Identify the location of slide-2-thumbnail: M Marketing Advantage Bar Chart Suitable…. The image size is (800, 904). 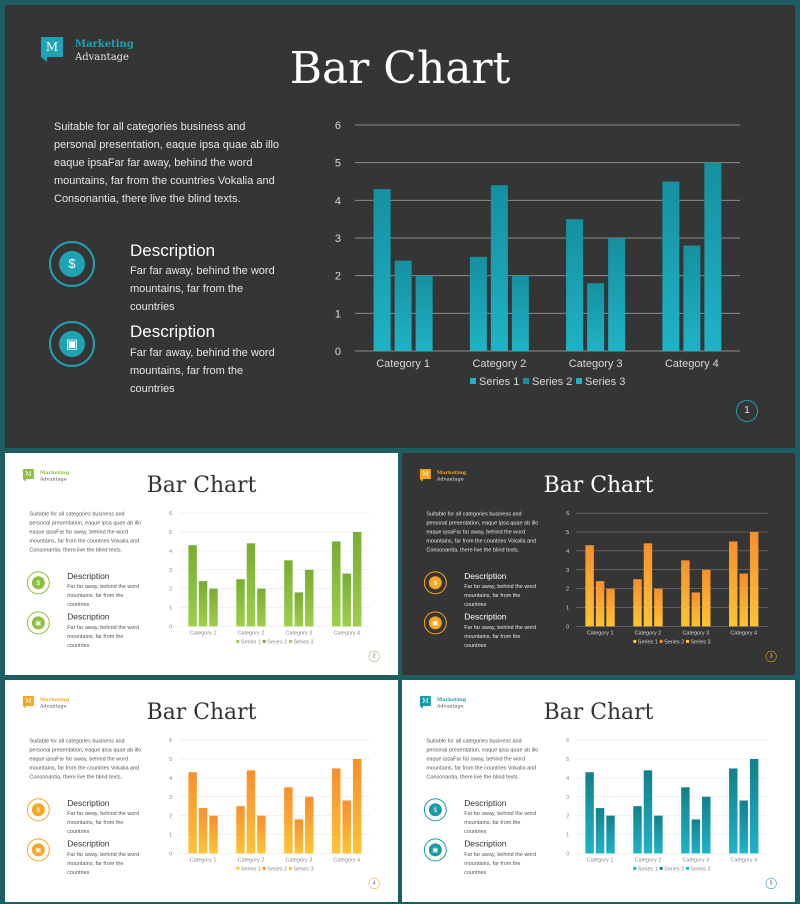
(201, 564).